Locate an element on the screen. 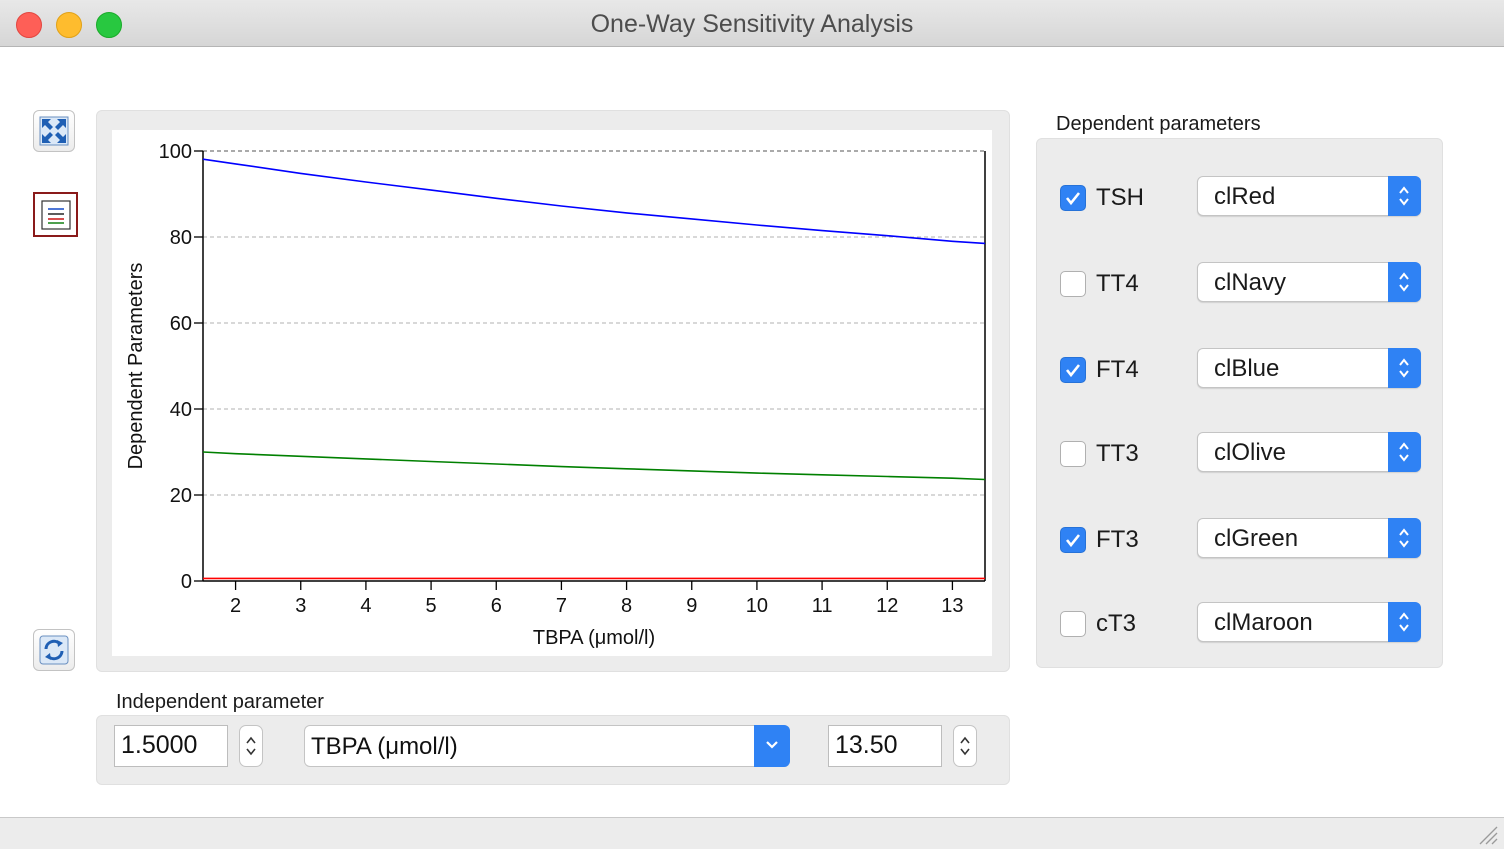 This screenshot has height=849, width=1504. color-select-ft3: clGreen is located at coordinates (1309, 538).